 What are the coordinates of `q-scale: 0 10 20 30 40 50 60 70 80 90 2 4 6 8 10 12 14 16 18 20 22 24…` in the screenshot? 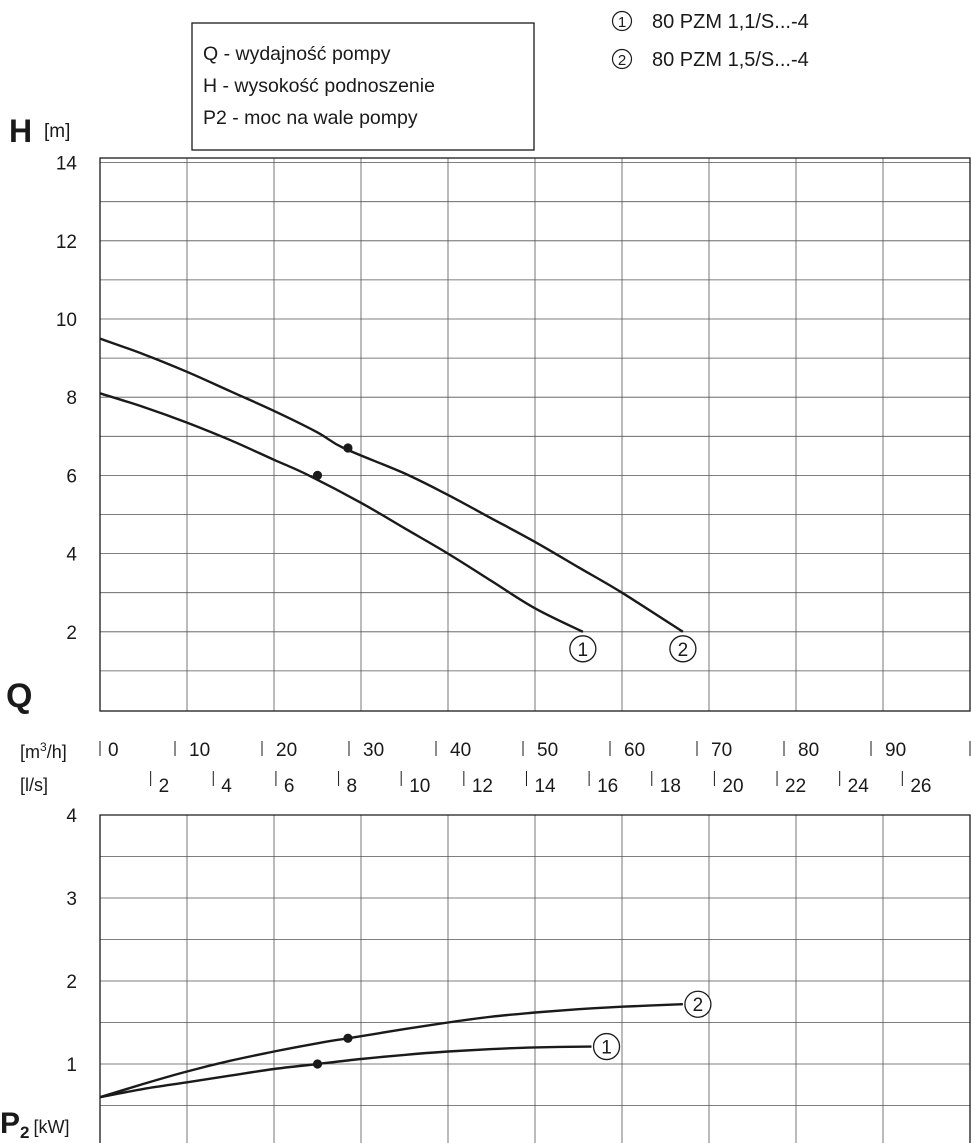 It's located at (535, 768).